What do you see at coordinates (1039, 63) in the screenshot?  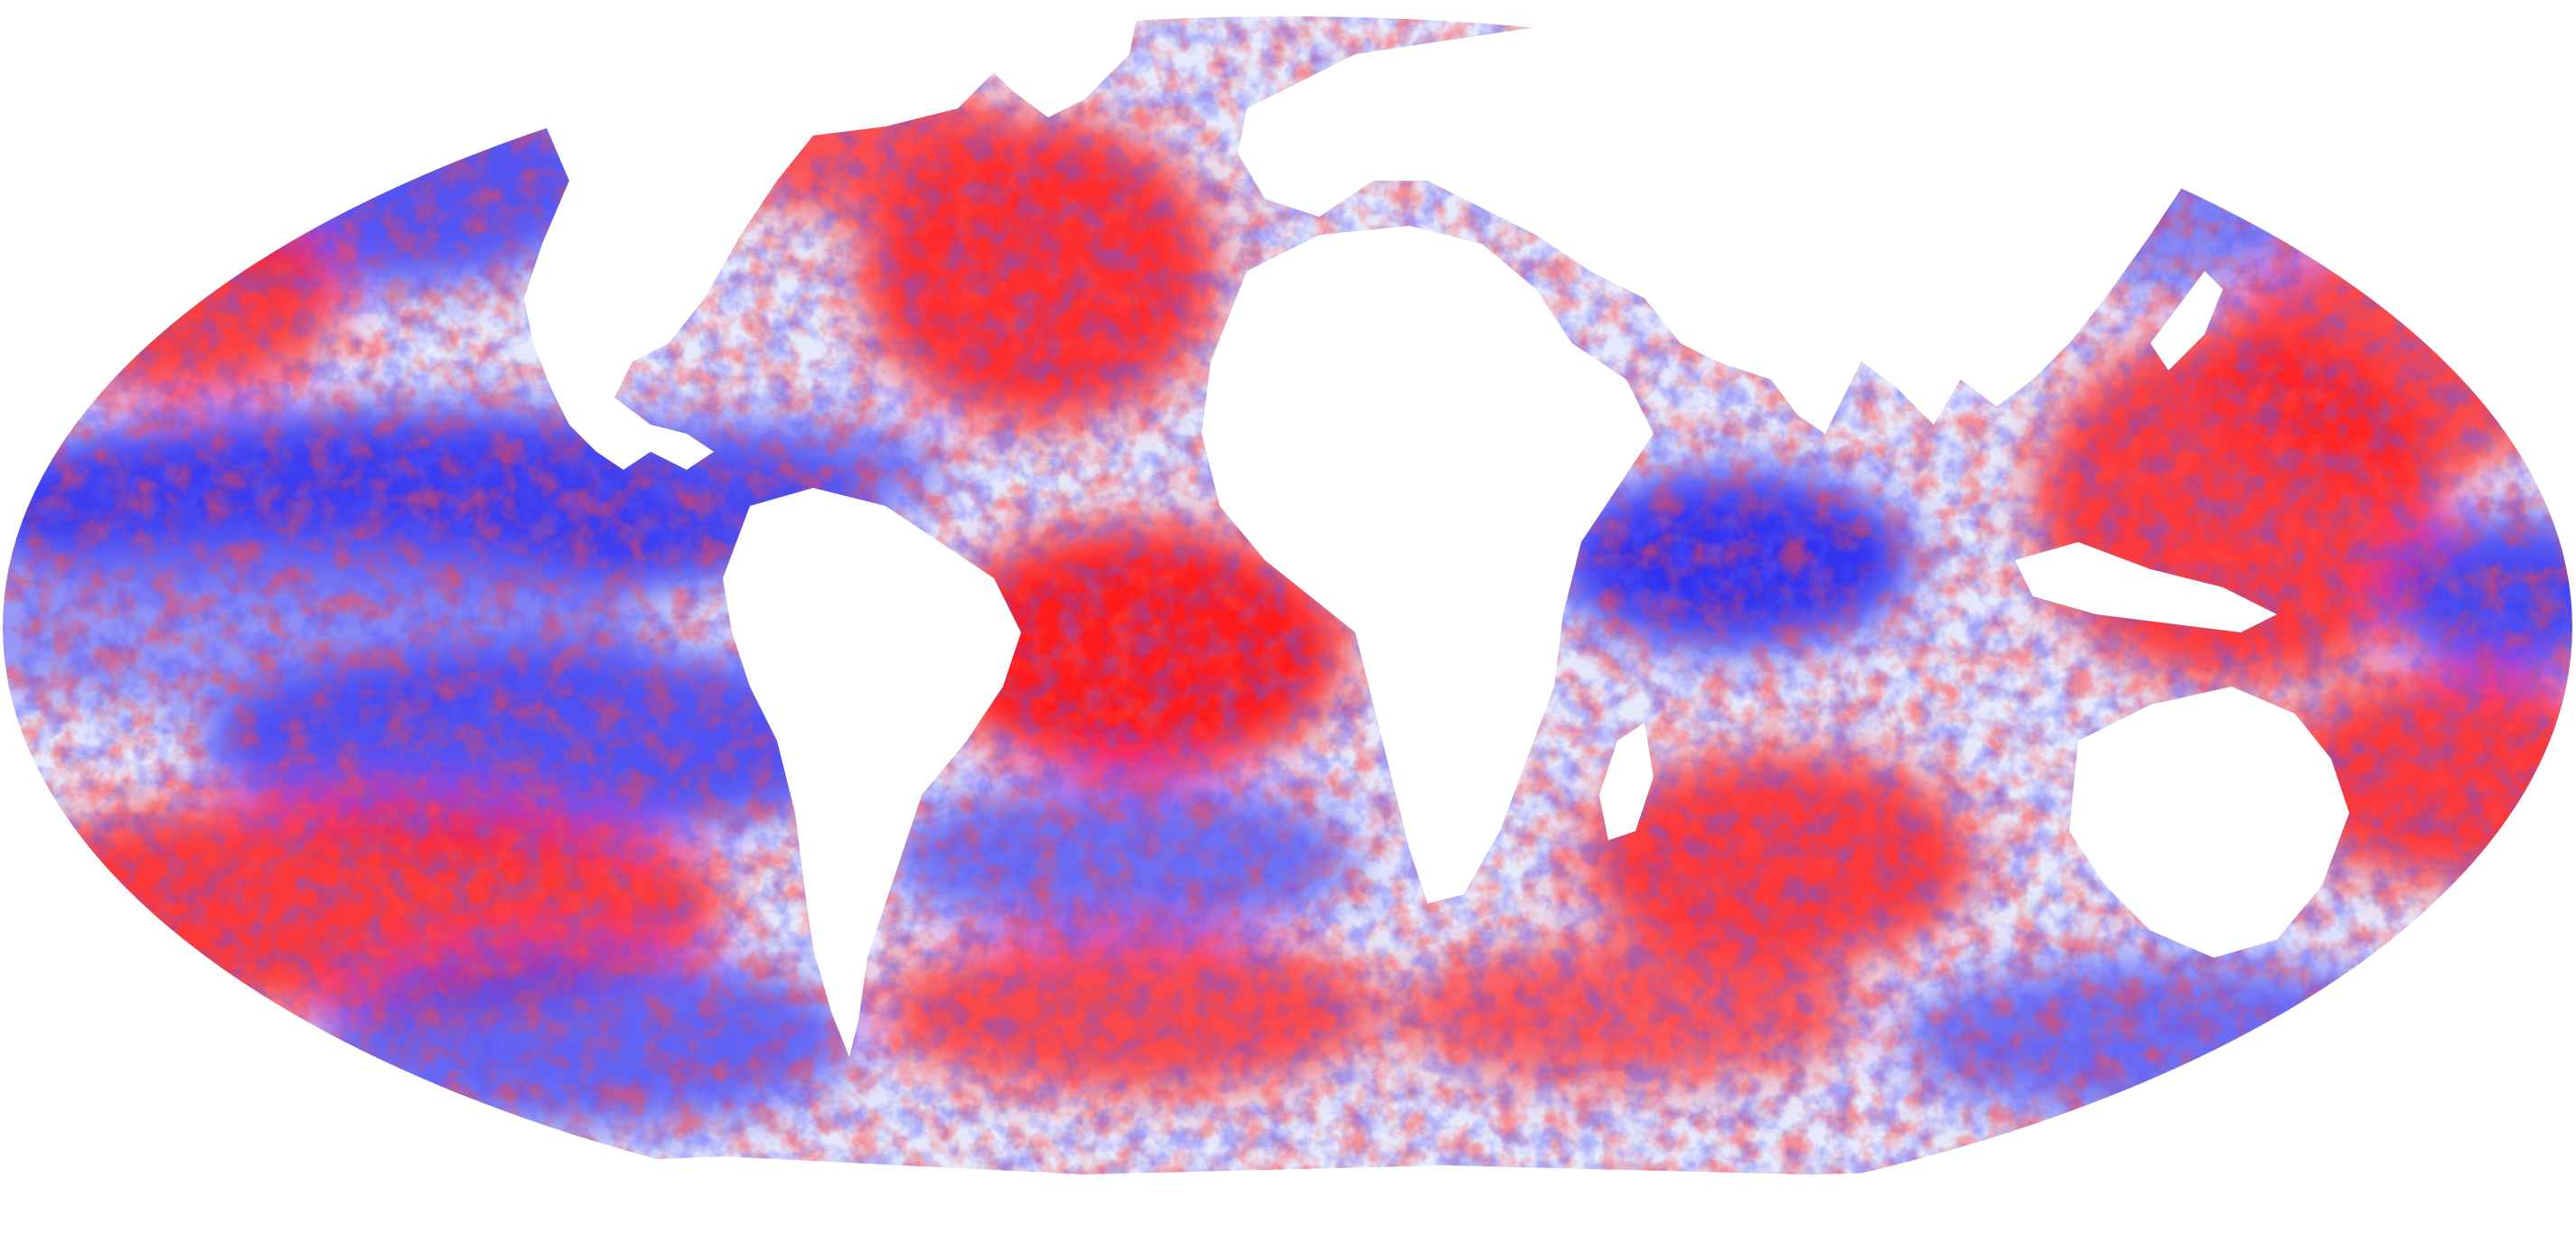 I see `landmass-greenland` at bounding box center [1039, 63].